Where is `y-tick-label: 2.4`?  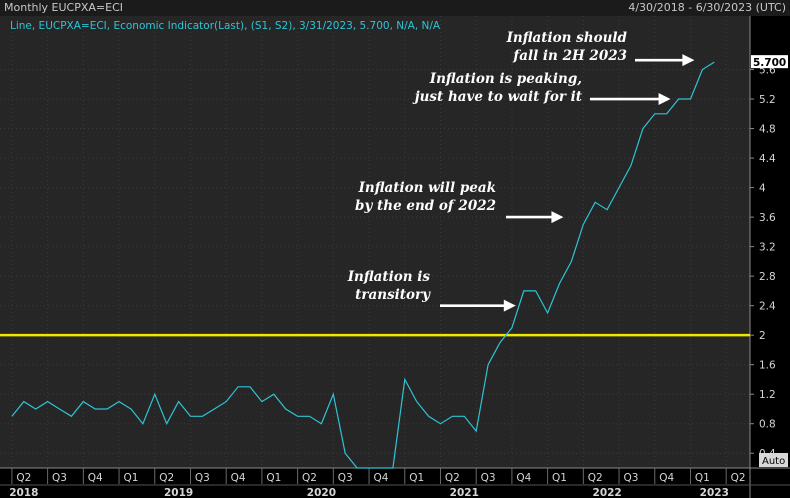
y-tick-label: 2.4 is located at coordinates (767, 307).